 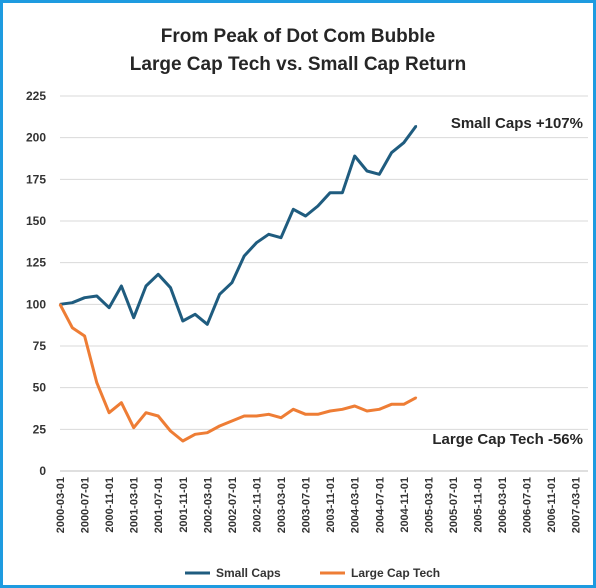 What do you see at coordinates (312, 573) in the screenshot?
I see `legend: Small Caps Large Cap Tech` at bounding box center [312, 573].